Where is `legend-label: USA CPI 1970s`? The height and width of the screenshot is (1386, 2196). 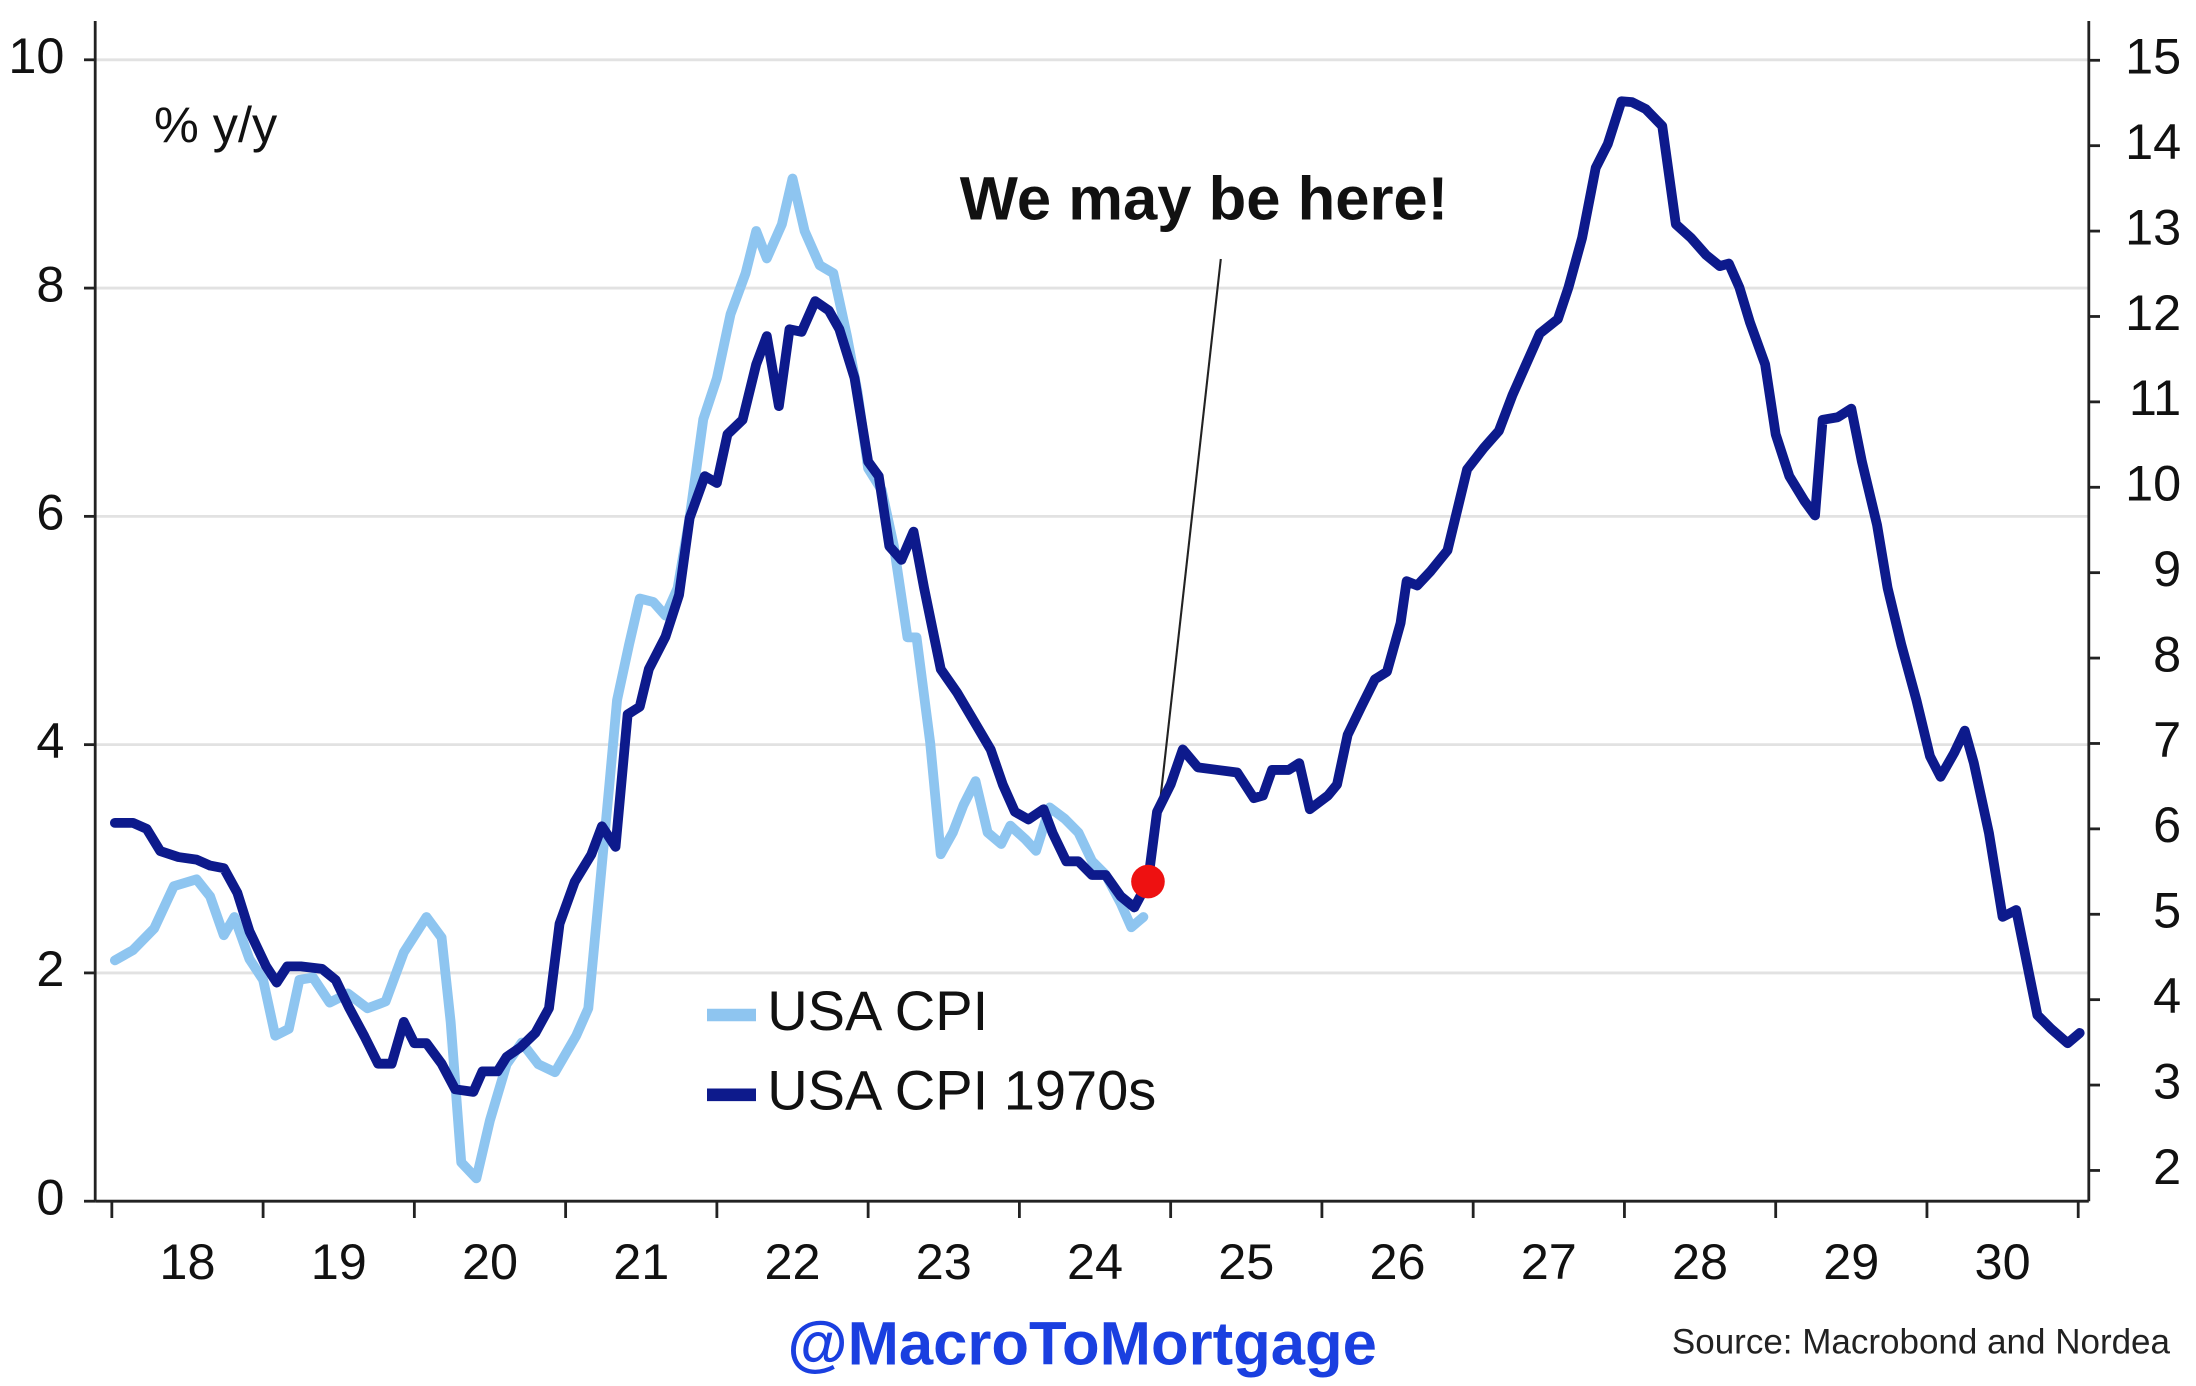
legend-label: USA CPI 1970s is located at coordinates (961, 1090).